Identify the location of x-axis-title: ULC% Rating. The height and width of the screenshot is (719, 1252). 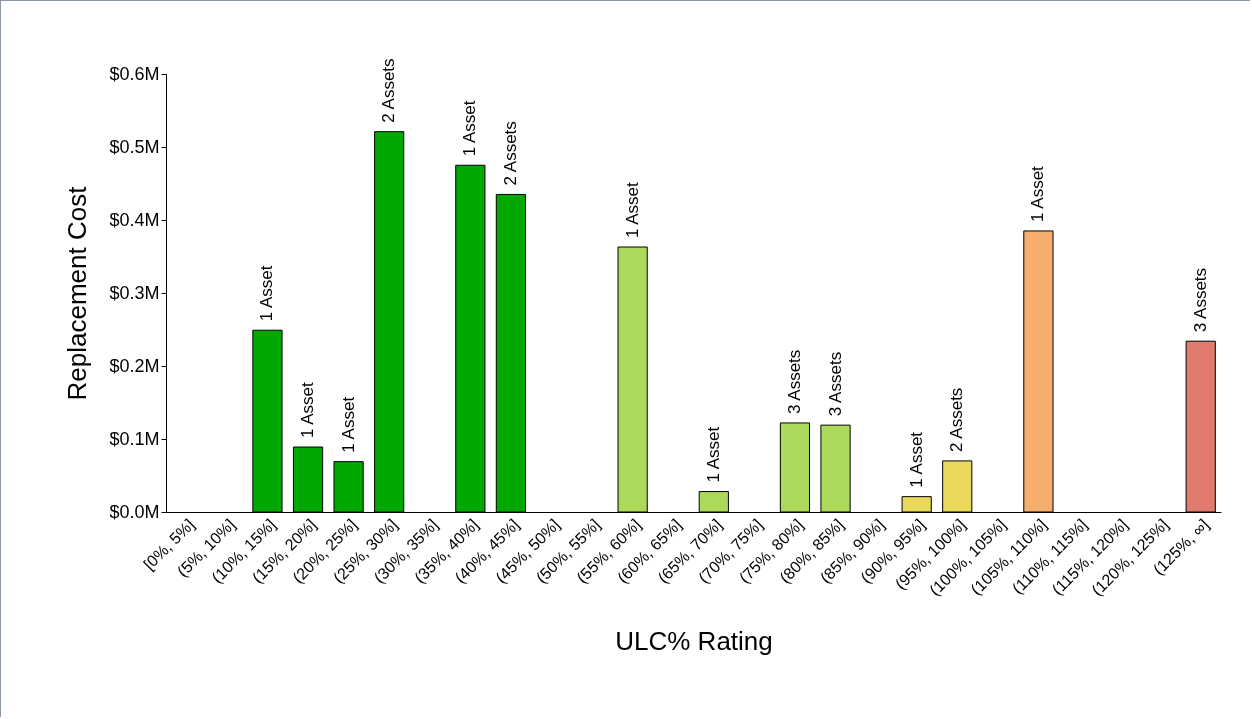
(694, 640).